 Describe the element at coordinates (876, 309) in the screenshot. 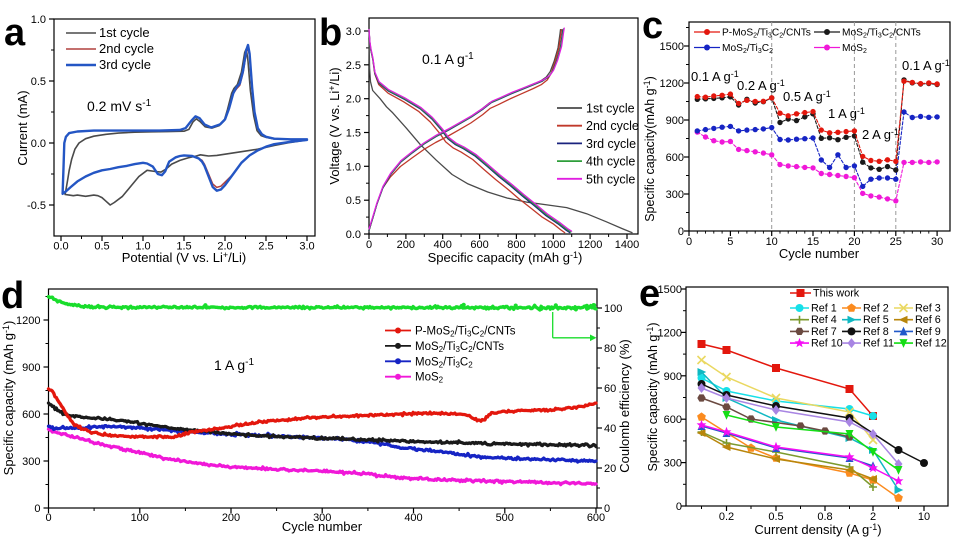

I see `svg-text: Ref 2` at that location.